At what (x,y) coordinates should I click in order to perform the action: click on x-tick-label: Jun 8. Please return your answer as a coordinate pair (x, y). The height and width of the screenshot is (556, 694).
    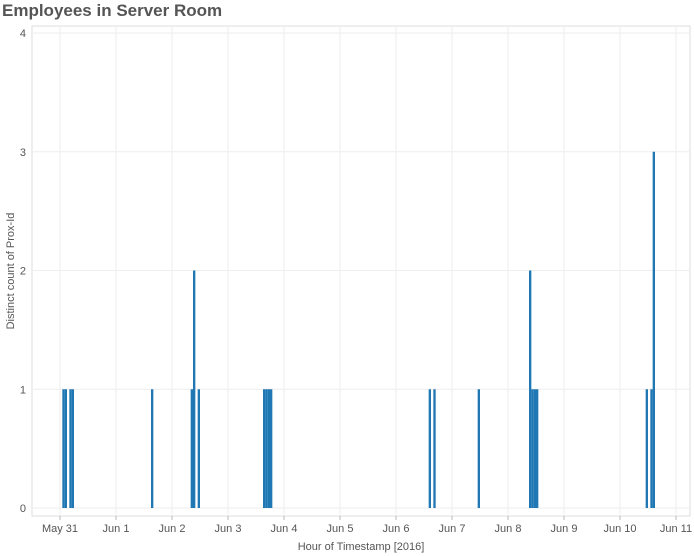
    Looking at the image, I should click on (508, 529).